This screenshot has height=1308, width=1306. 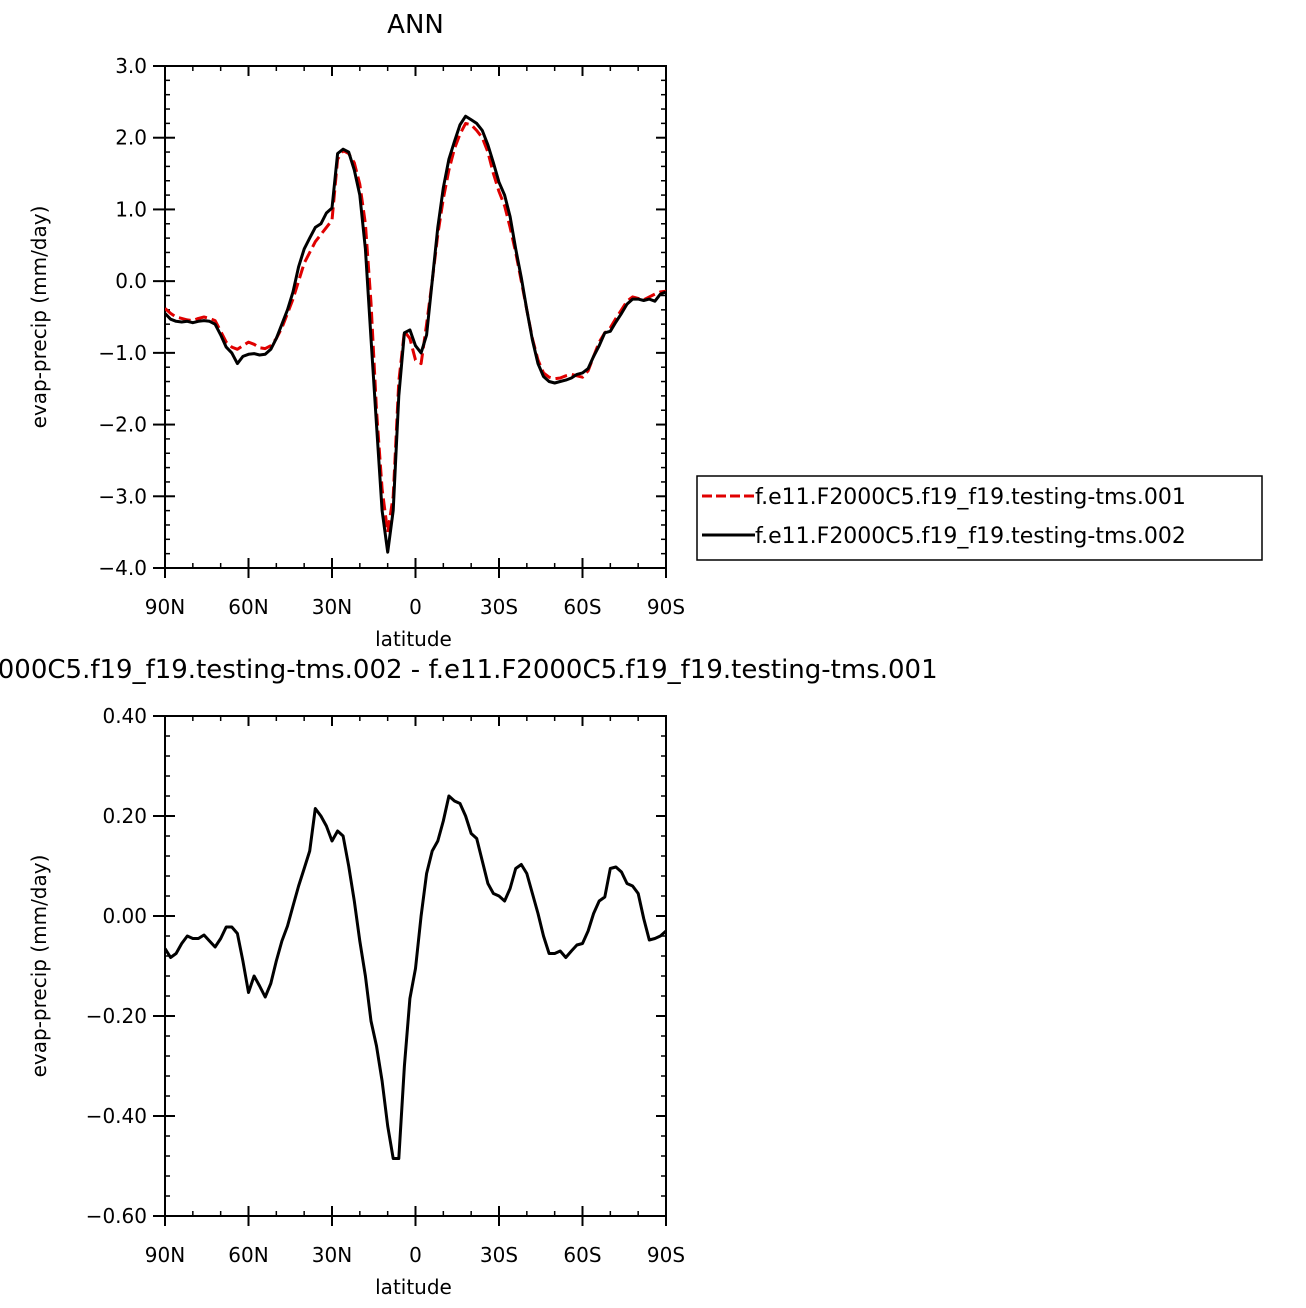 What do you see at coordinates (124, 916) in the screenshot?
I see `y-tick-label: 0.00` at bounding box center [124, 916].